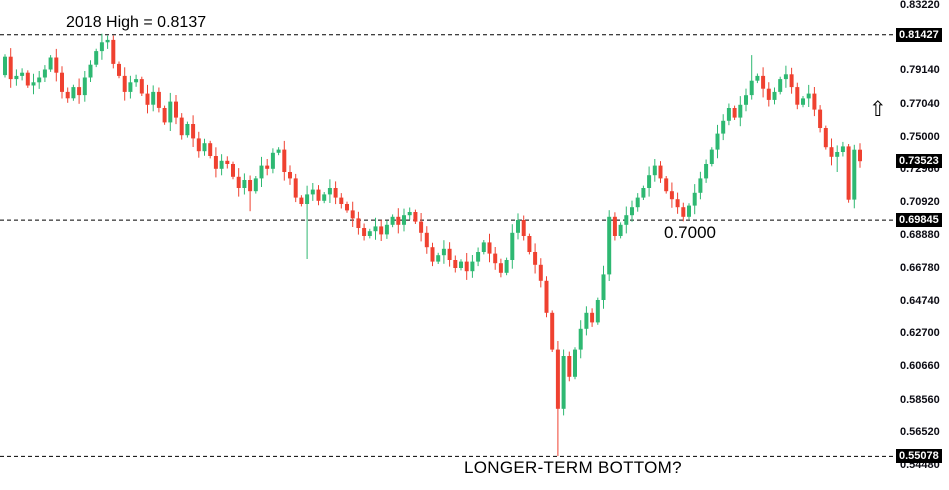 The height and width of the screenshot is (490, 949). I want to click on price-axis-label: 0.77040, so click(920, 104).